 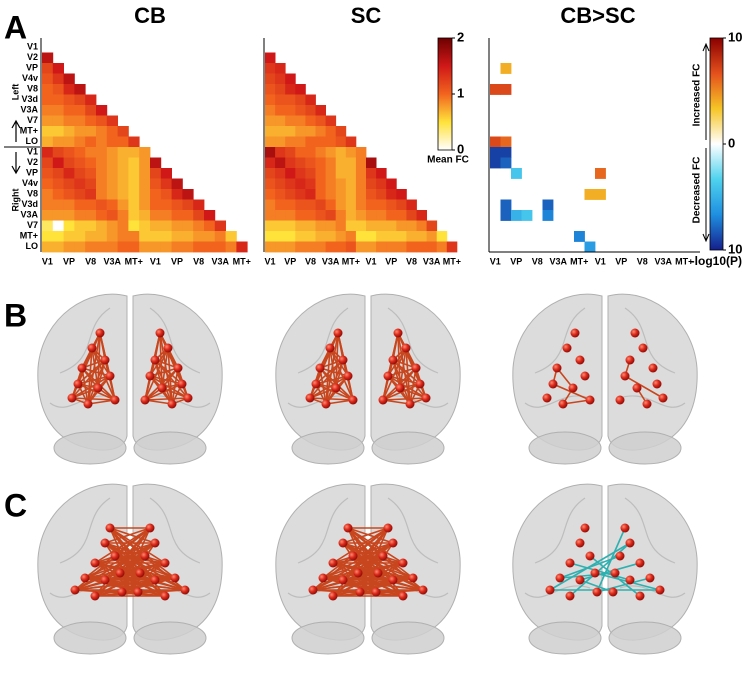 What do you see at coordinates (597, 15) in the screenshot?
I see `chart-title: CB>SC` at bounding box center [597, 15].